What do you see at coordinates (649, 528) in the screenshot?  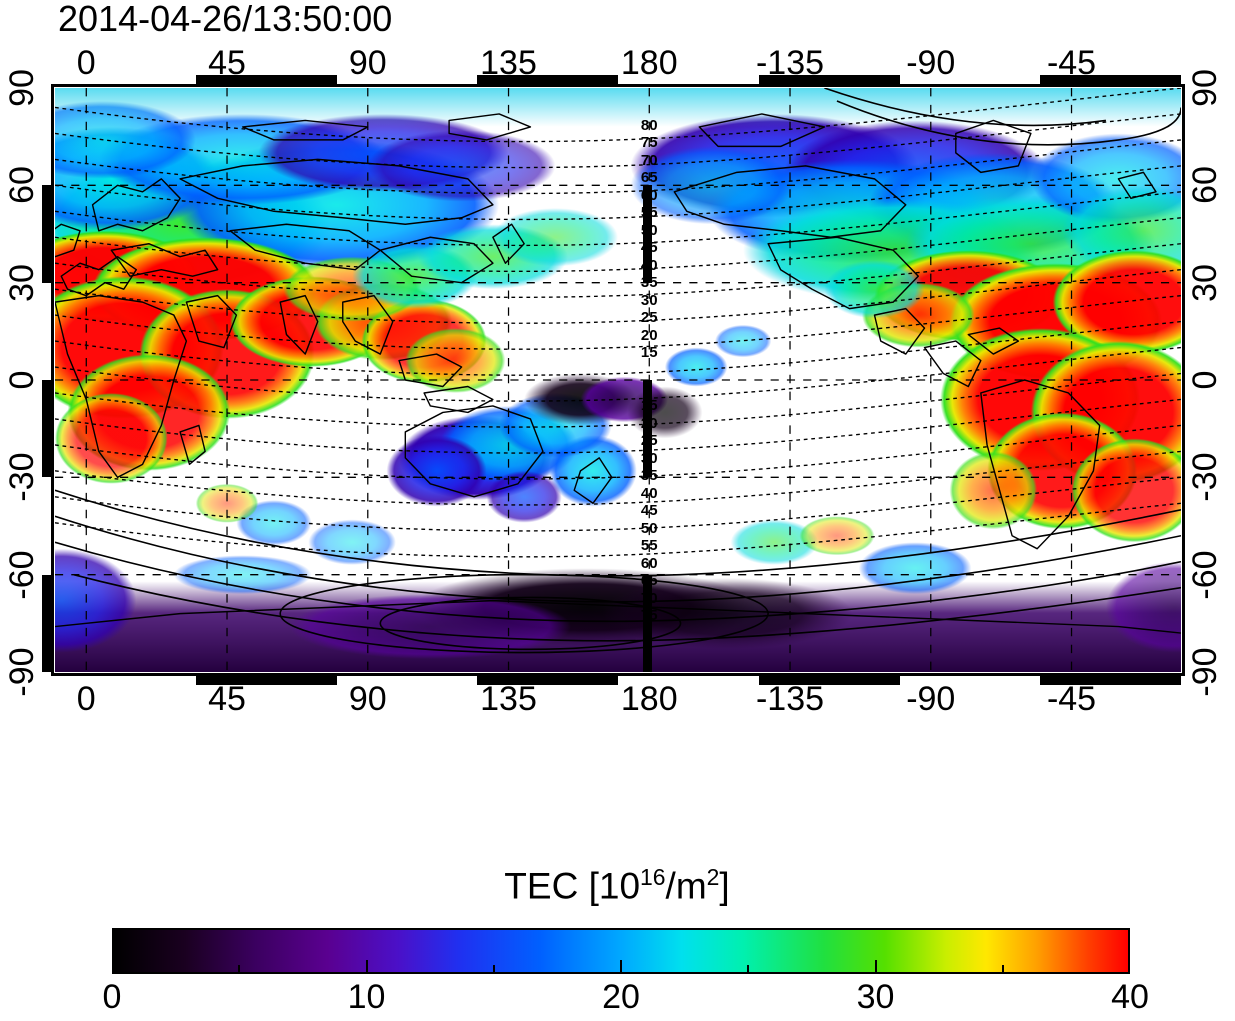 I see `maglat-contour-label: 50` at bounding box center [649, 528].